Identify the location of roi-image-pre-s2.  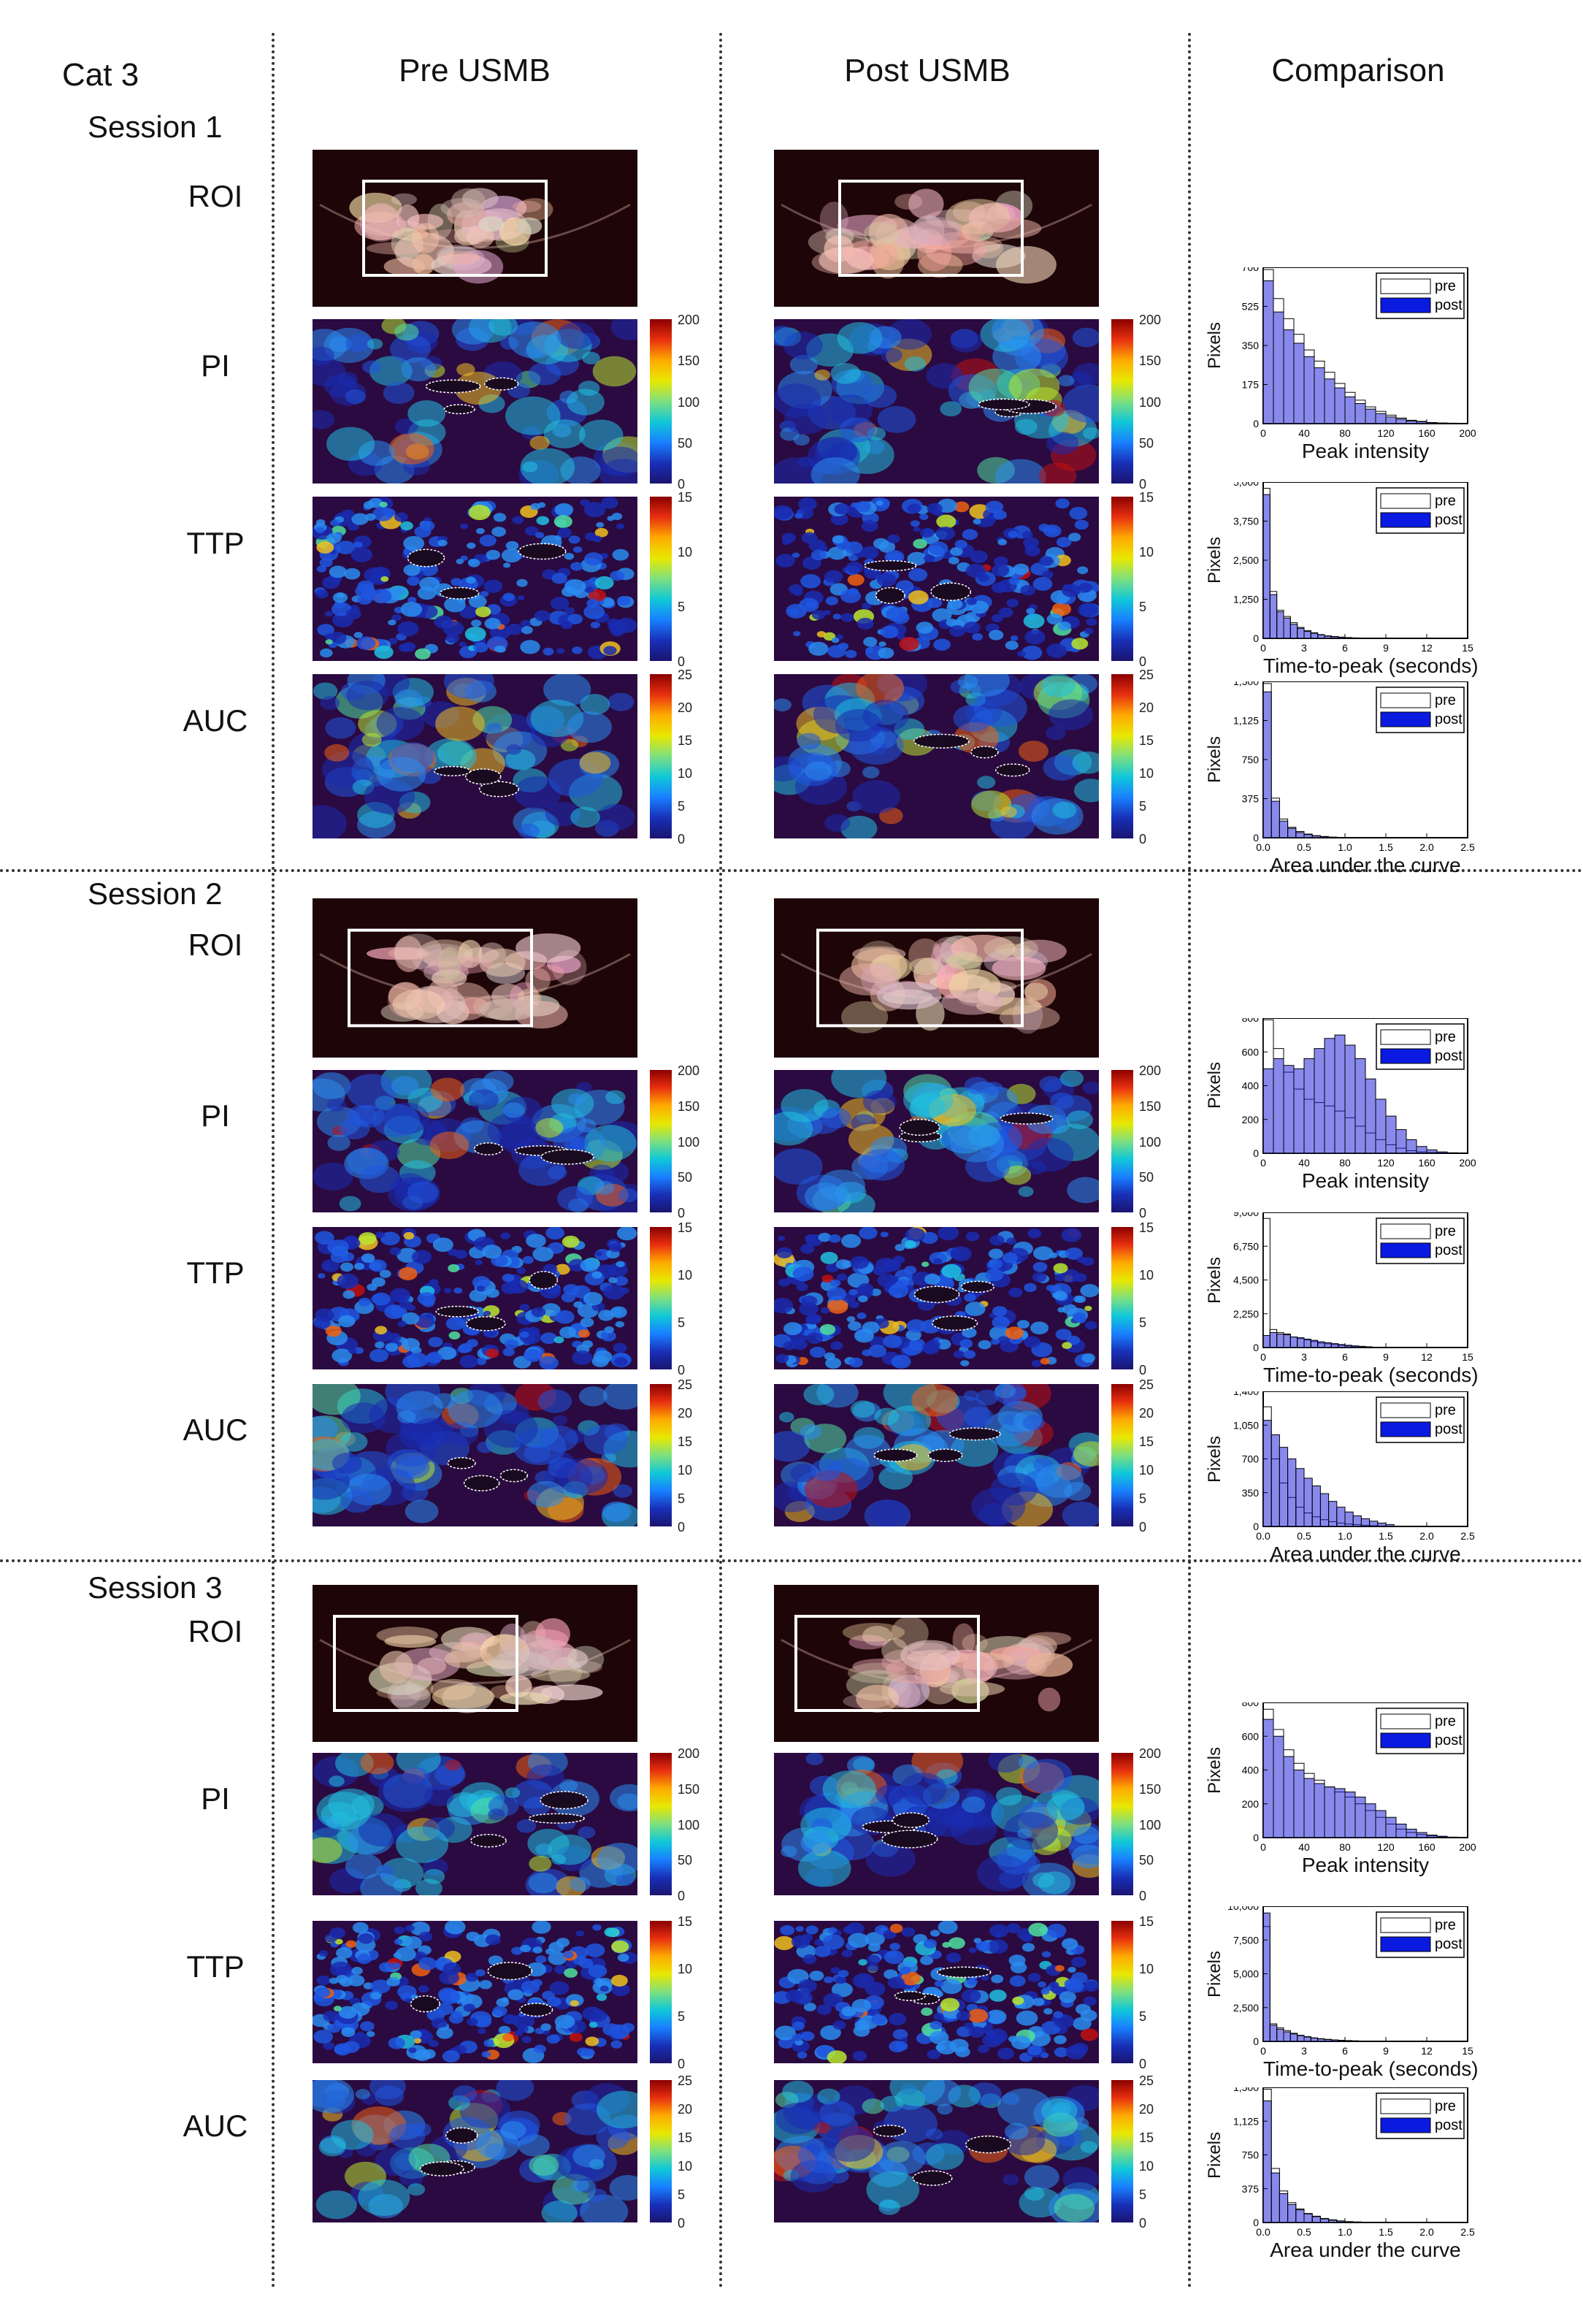
(475, 978).